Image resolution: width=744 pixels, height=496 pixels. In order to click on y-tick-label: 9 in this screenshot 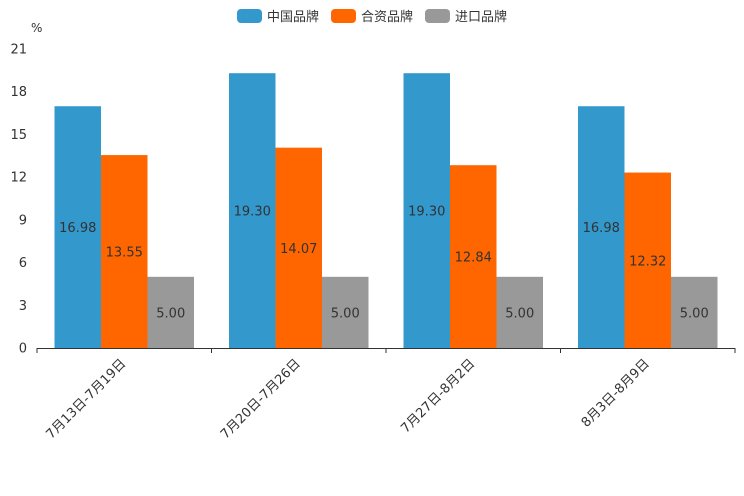, I will do `click(23, 220)`.